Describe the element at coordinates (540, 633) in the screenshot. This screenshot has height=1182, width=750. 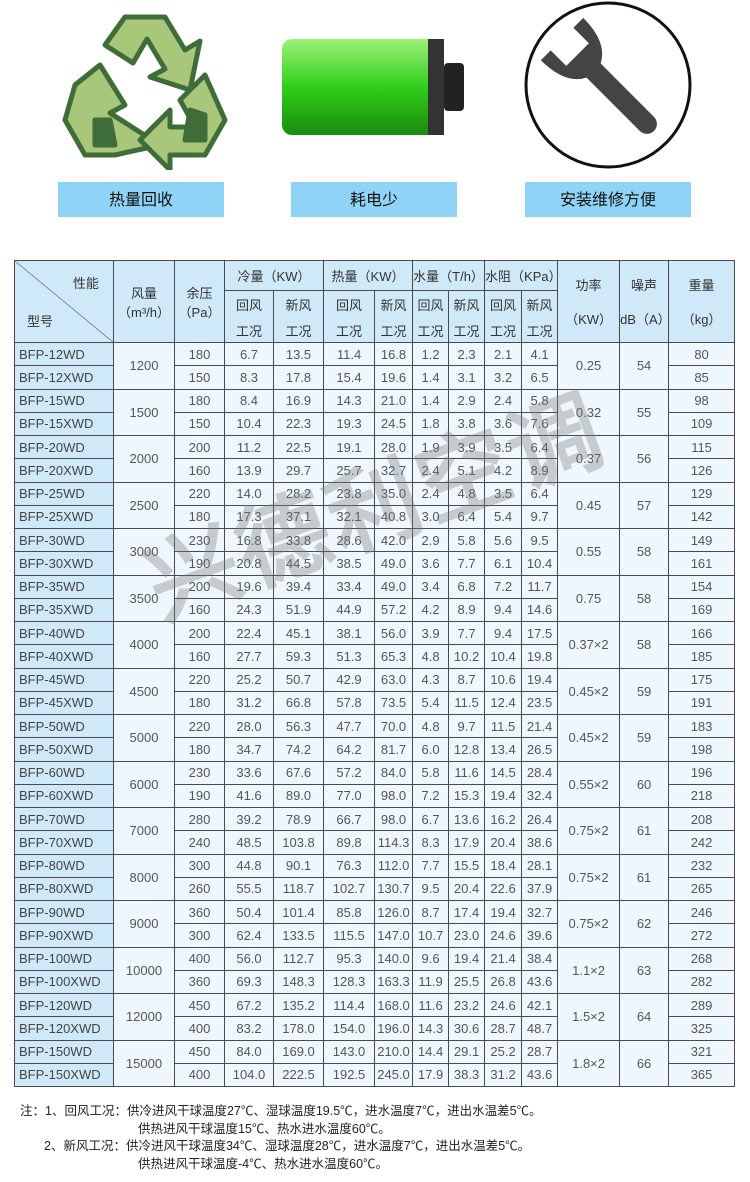
I see `cell-resistance-fresh: 17.5` at that location.